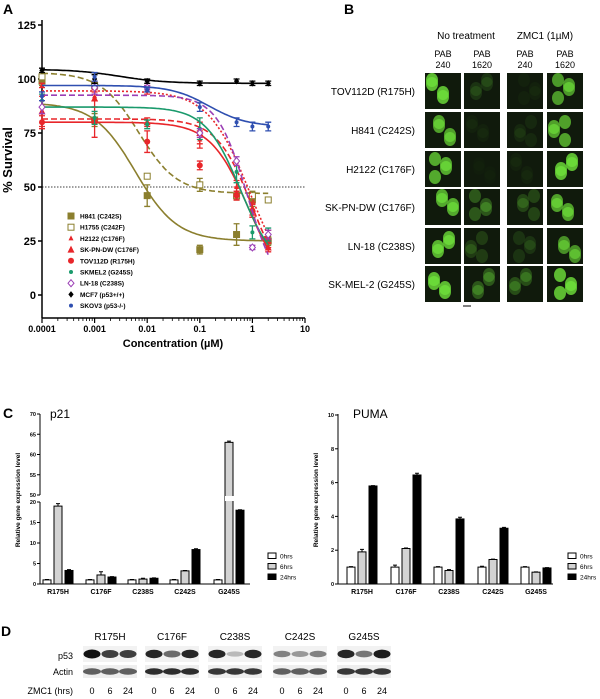  What do you see at coordinates (299, 691) in the screenshot?
I see `timepoint-label: 6` at bounding box center [299, 691].